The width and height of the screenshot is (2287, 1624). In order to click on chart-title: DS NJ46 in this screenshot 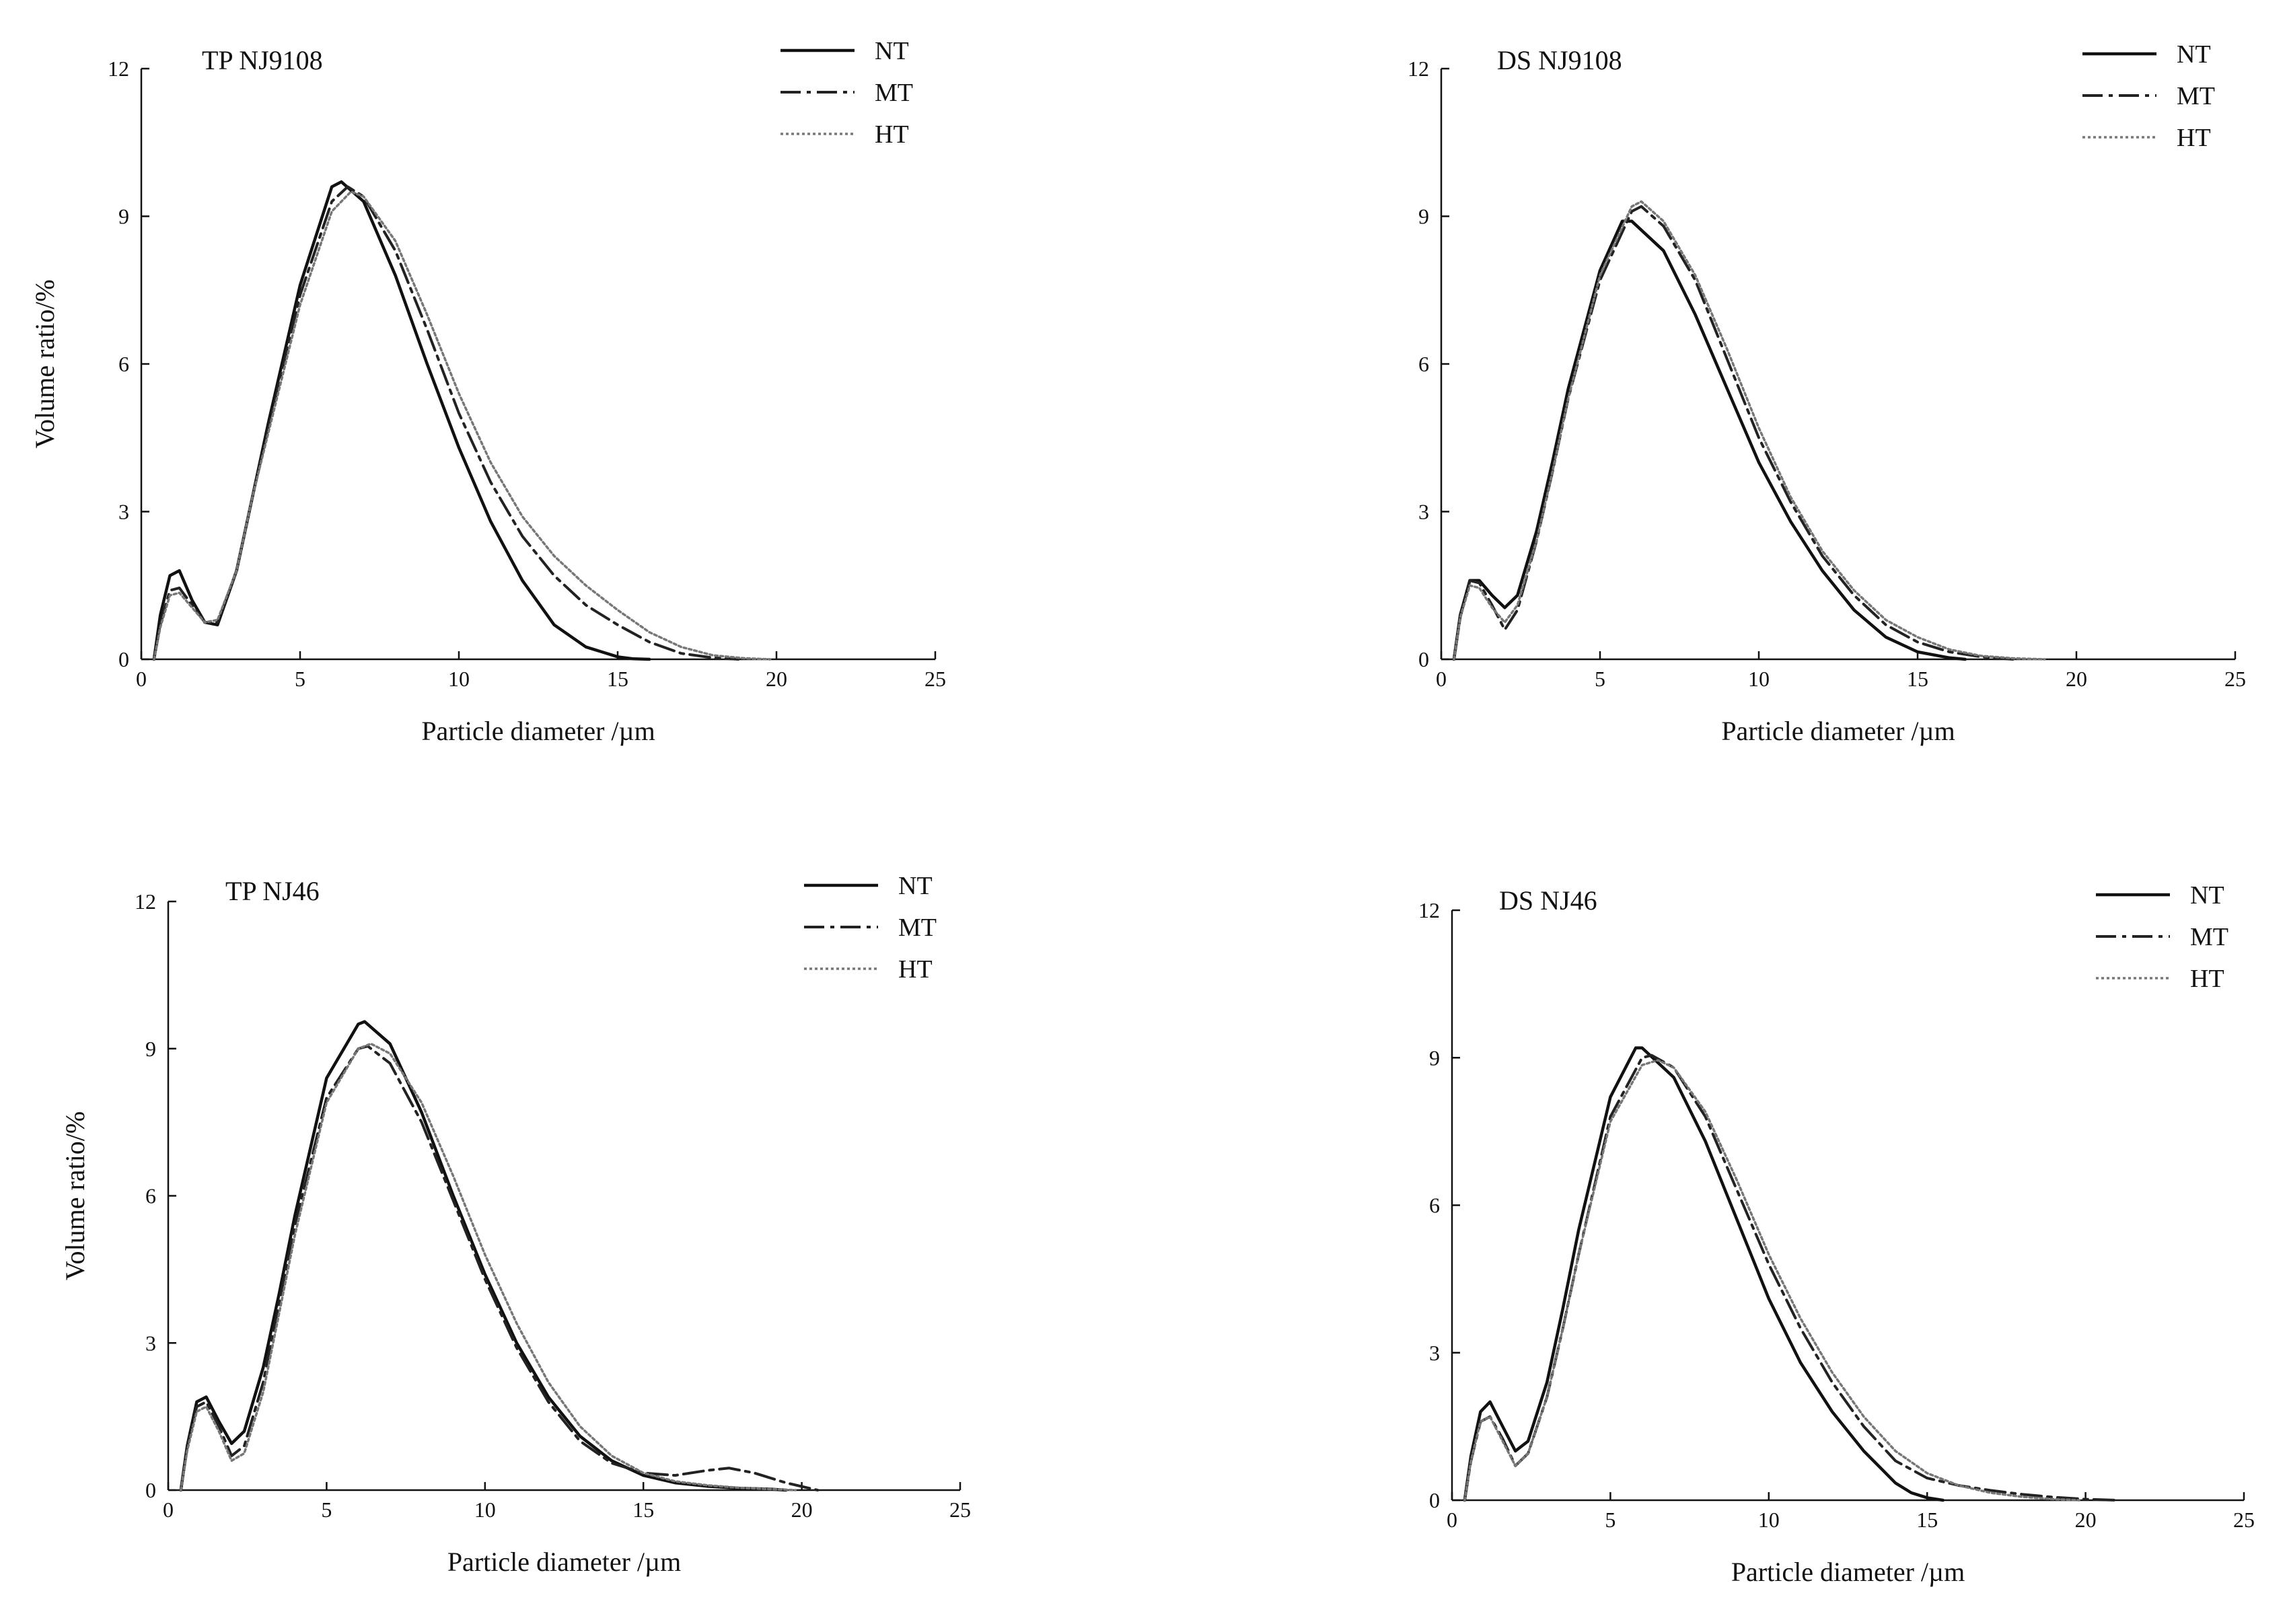, I will do `click(1548, 900)`.